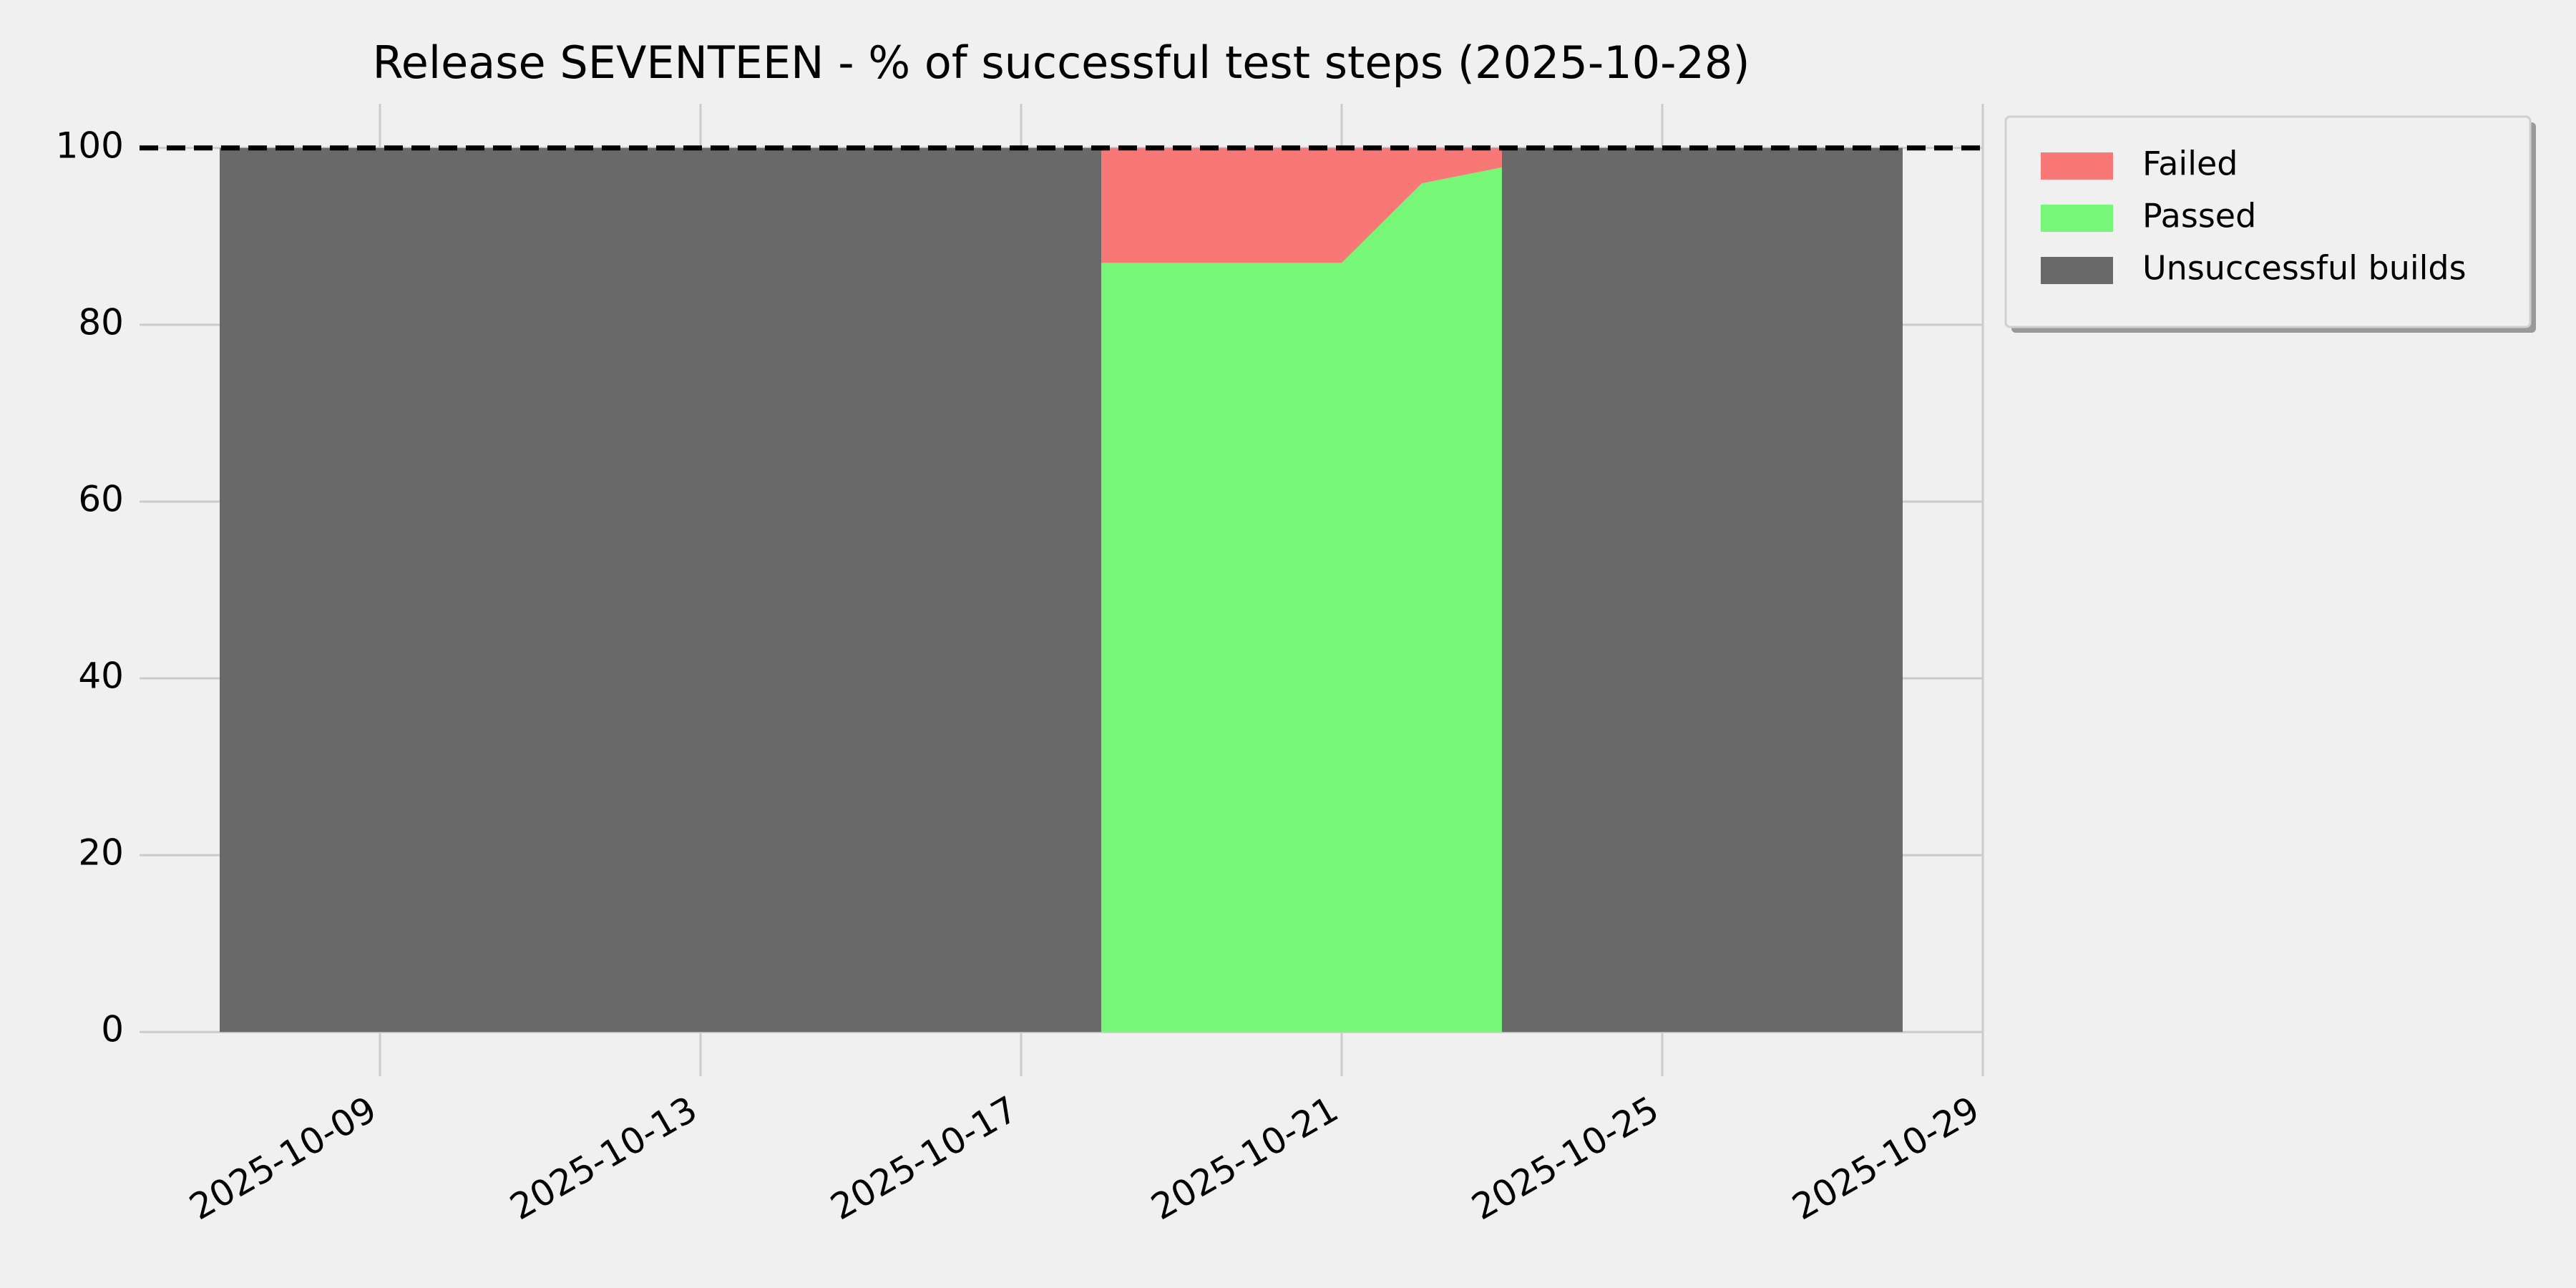 This screenshot has height=1288, width=2576. What do you see at coordinates (112, 1029) in the screenshot?
I see `y-tick-label: 0` at bounding box center [112, 1029].